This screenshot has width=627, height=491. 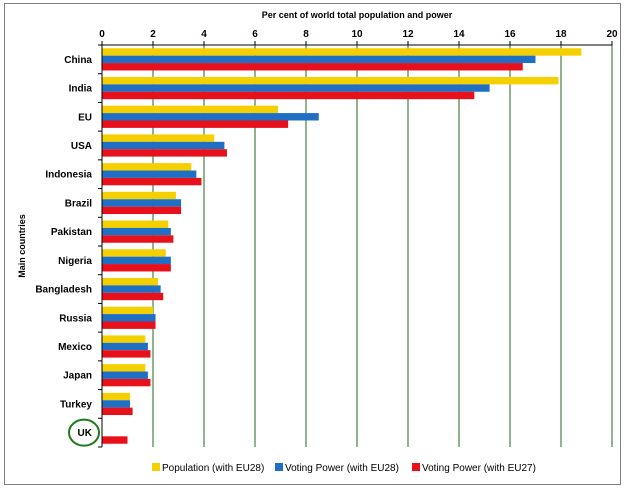 I want to click on category-label-mexico: Mexico, so click(x=75, y=347).